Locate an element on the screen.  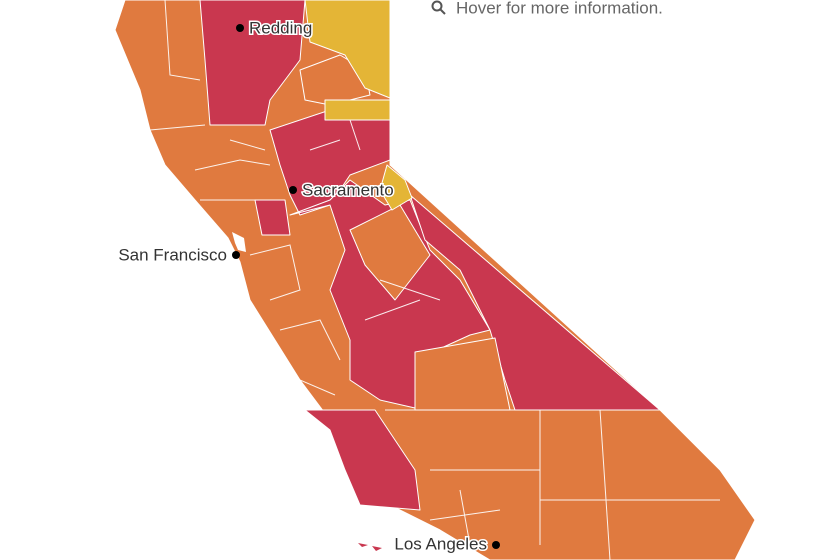
city-label: Los Angeles is located at coordinates (440, 543).